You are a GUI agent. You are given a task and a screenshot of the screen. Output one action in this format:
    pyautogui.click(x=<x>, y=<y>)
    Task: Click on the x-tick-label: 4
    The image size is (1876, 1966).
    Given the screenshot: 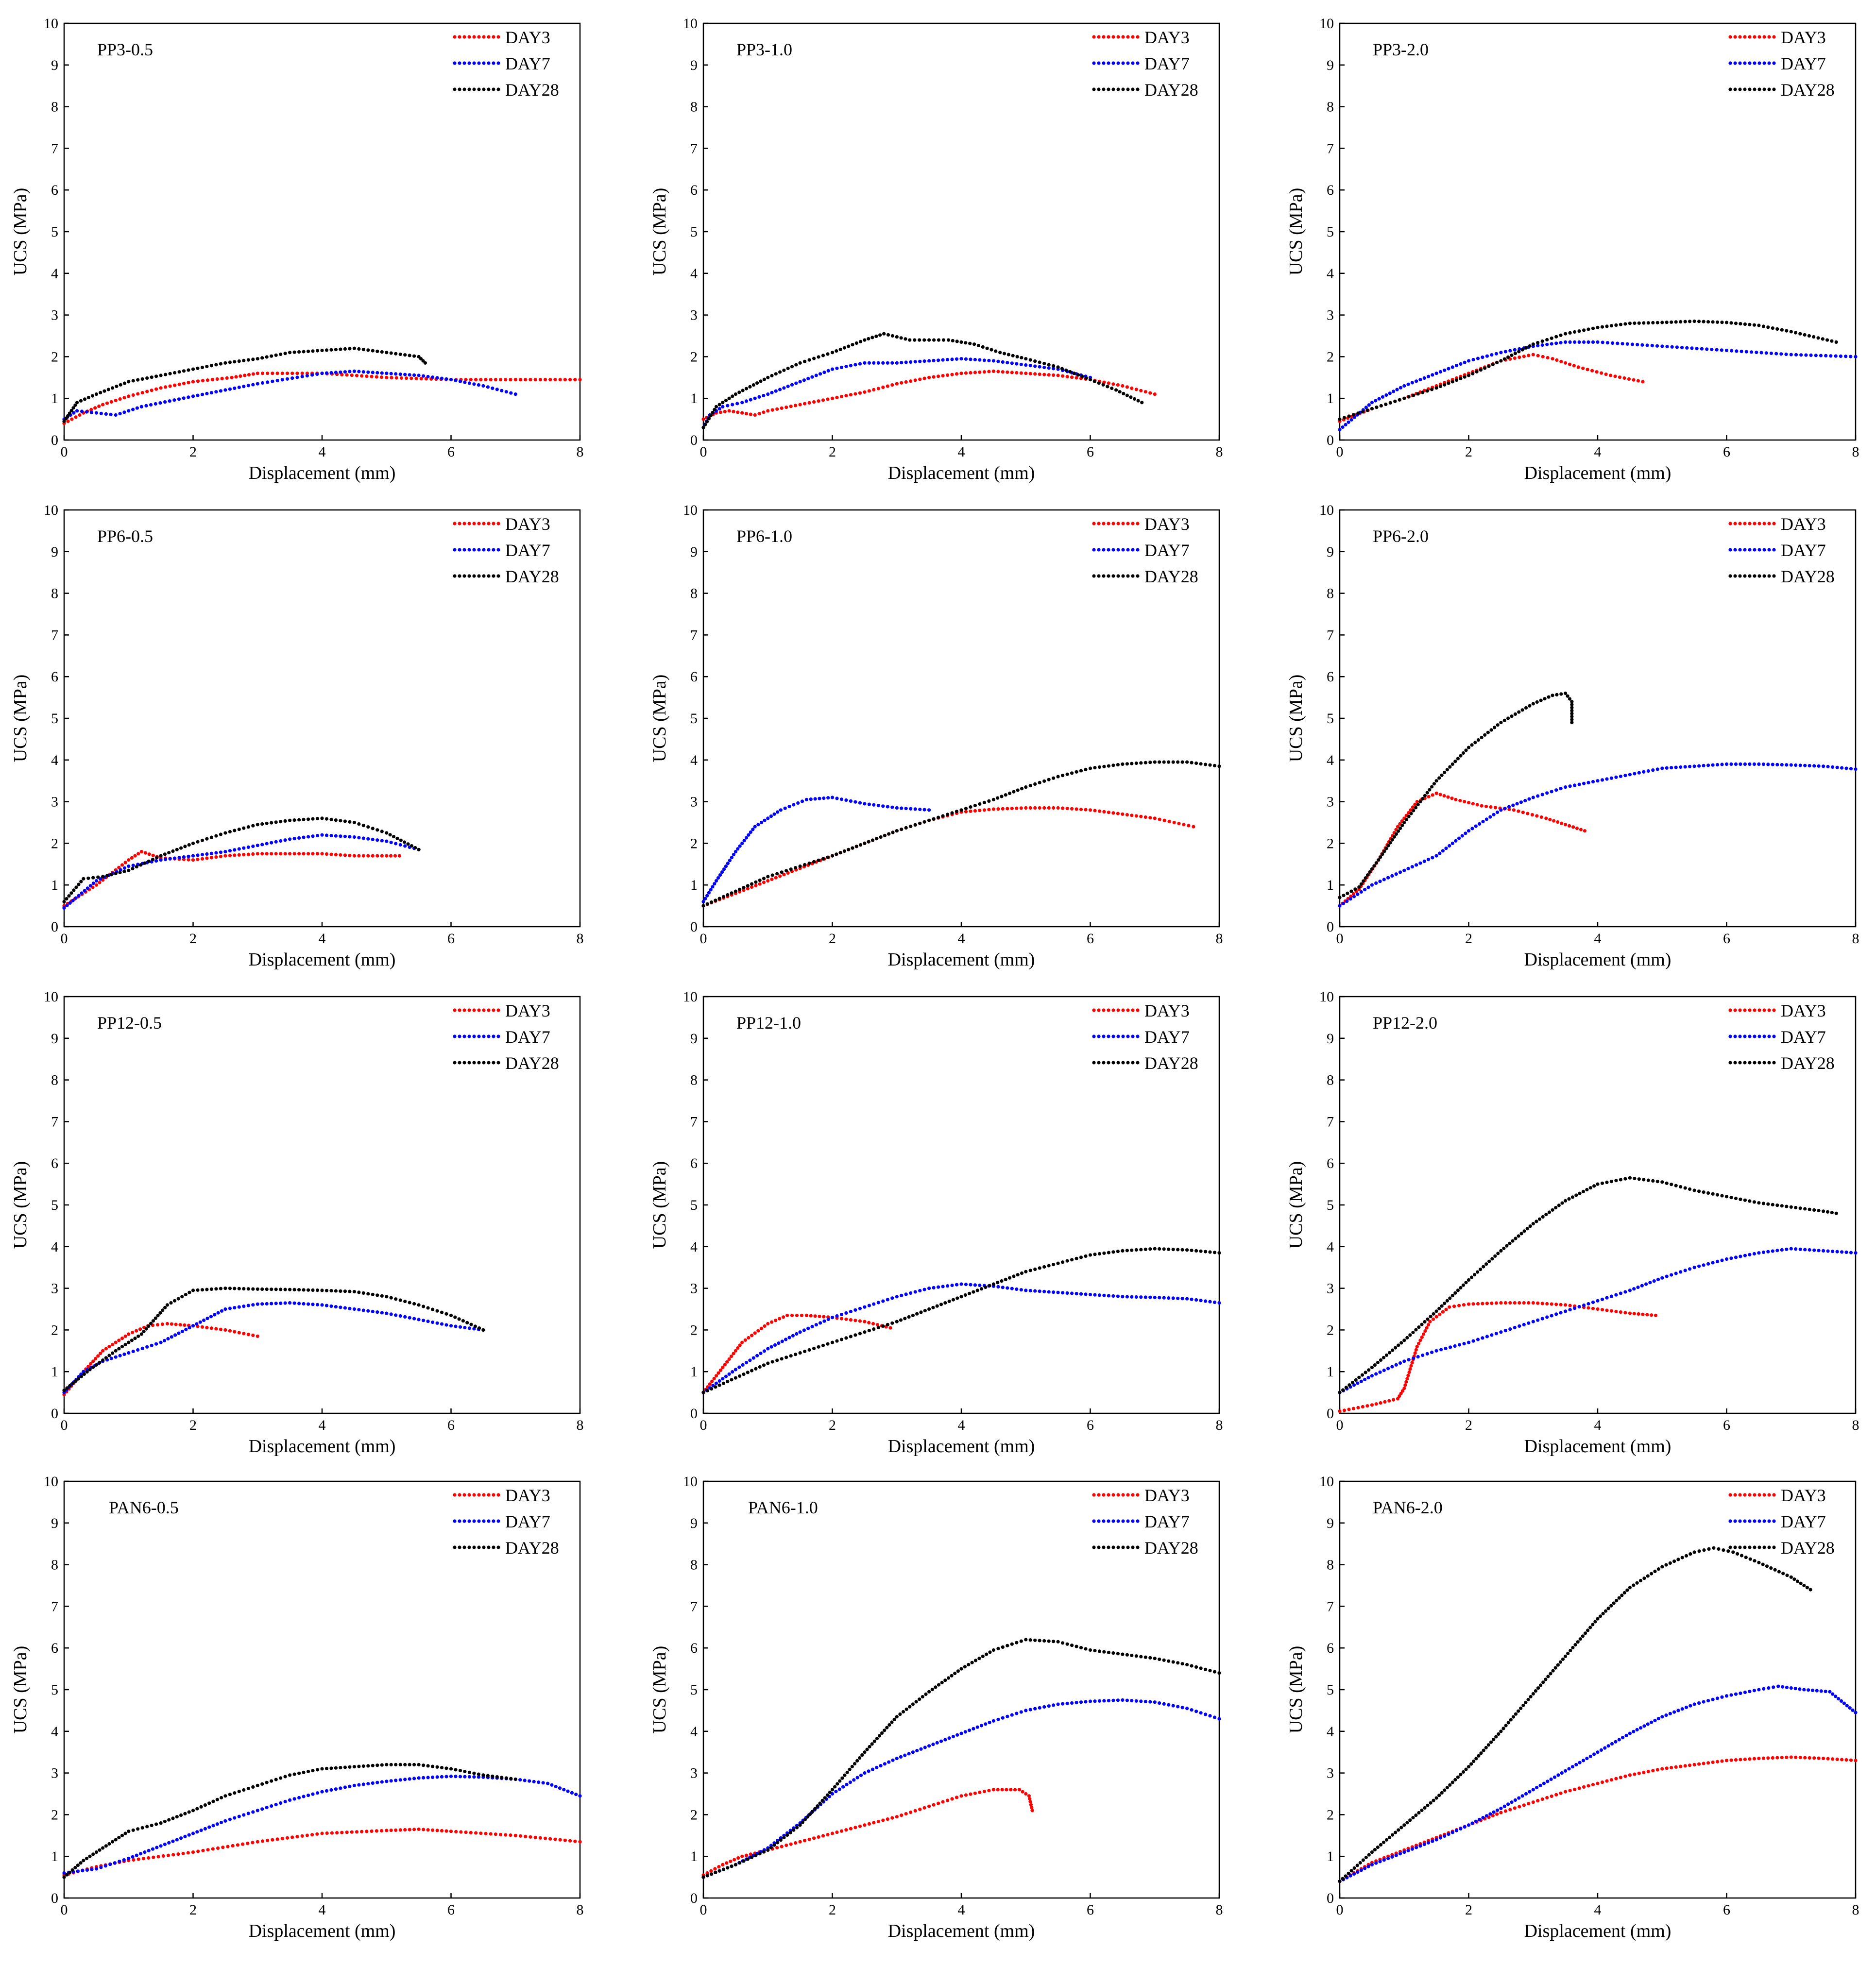 What is the action you would take?
    pyautogui.click(x=322, y=939)
    